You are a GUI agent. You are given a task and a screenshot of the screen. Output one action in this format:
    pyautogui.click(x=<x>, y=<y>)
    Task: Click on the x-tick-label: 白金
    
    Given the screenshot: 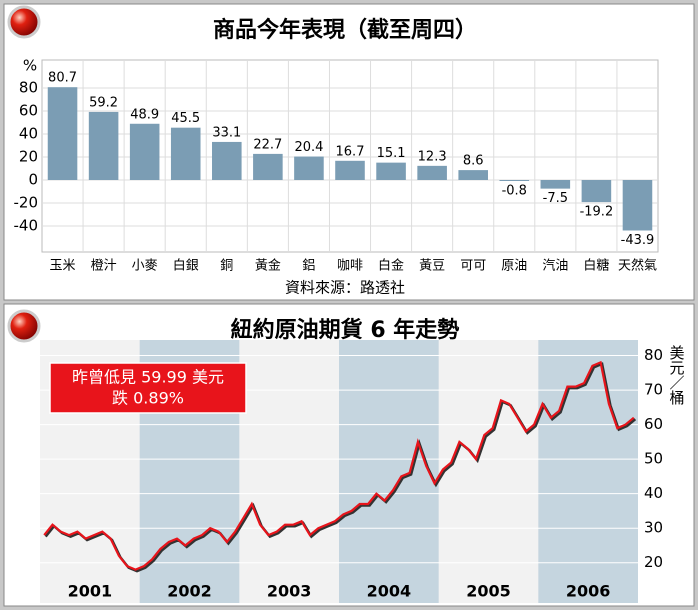 What is the action you would take?
    pyautogui.click(x=391, y=266)
    